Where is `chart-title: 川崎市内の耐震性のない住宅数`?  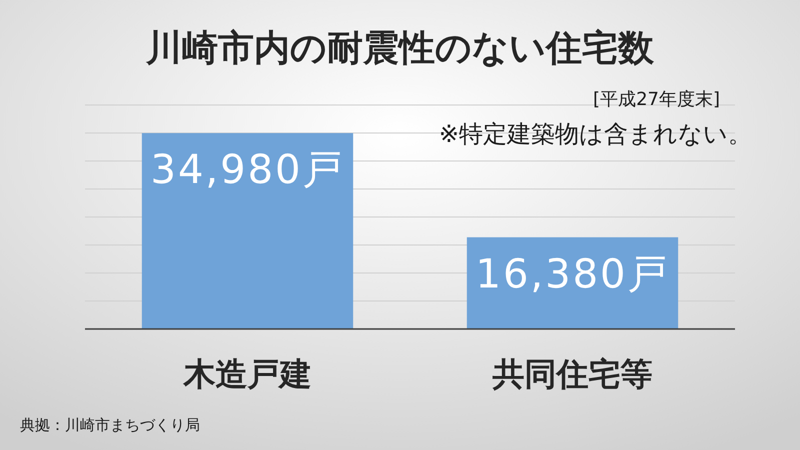
chart-title: 川崎市内の耐震性のない住宅数 is located at coordinates (400, 48).